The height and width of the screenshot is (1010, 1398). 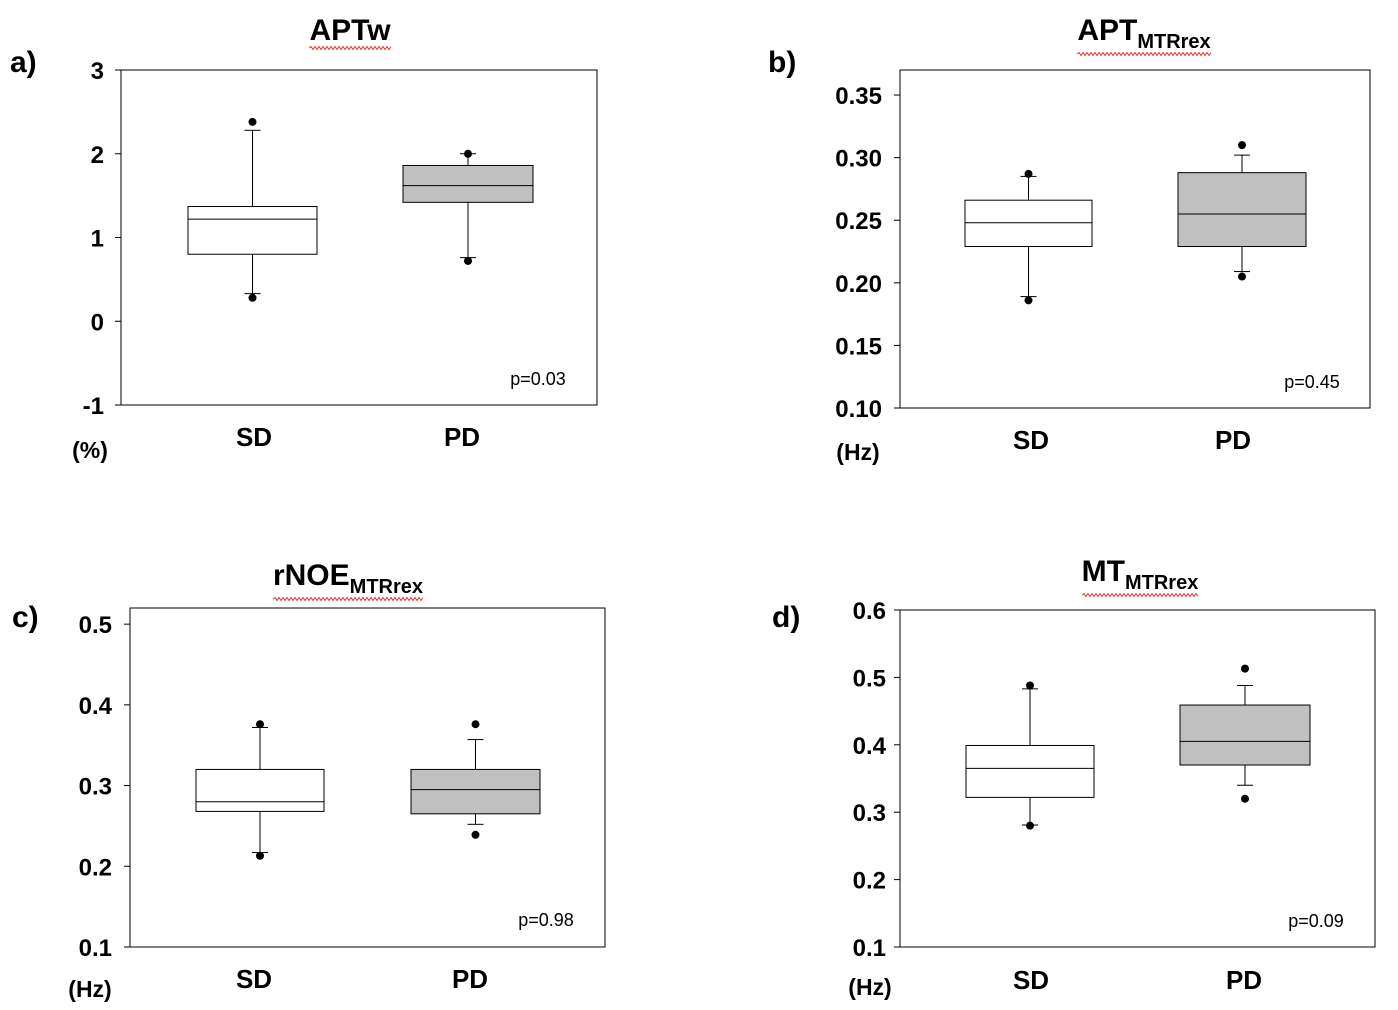 What do you see at coordinates (538, 379) in the screenshot?
I see `p-value-label: p=0.03` at bounding box center [538, 379].